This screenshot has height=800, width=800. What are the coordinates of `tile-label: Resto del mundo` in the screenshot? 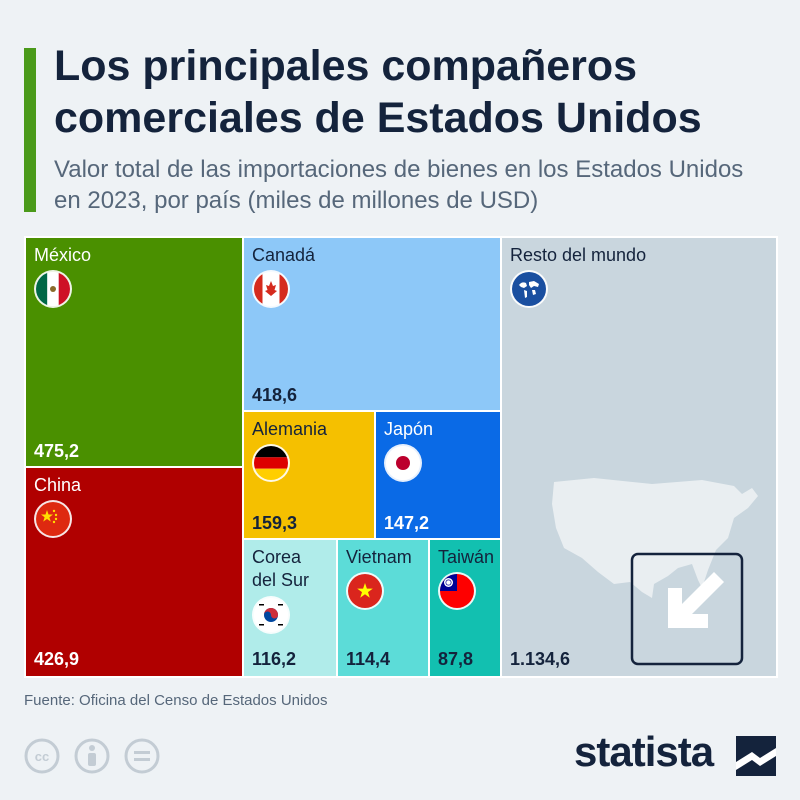 It's located at (578, 255).